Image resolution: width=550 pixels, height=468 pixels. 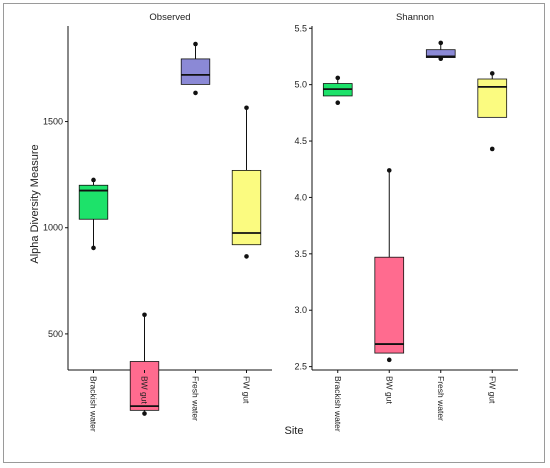 What do you see at coordinates (300, 310) in the screenshot?
I see `y-tick-label: 3.0` at bounding box center [300, 310].